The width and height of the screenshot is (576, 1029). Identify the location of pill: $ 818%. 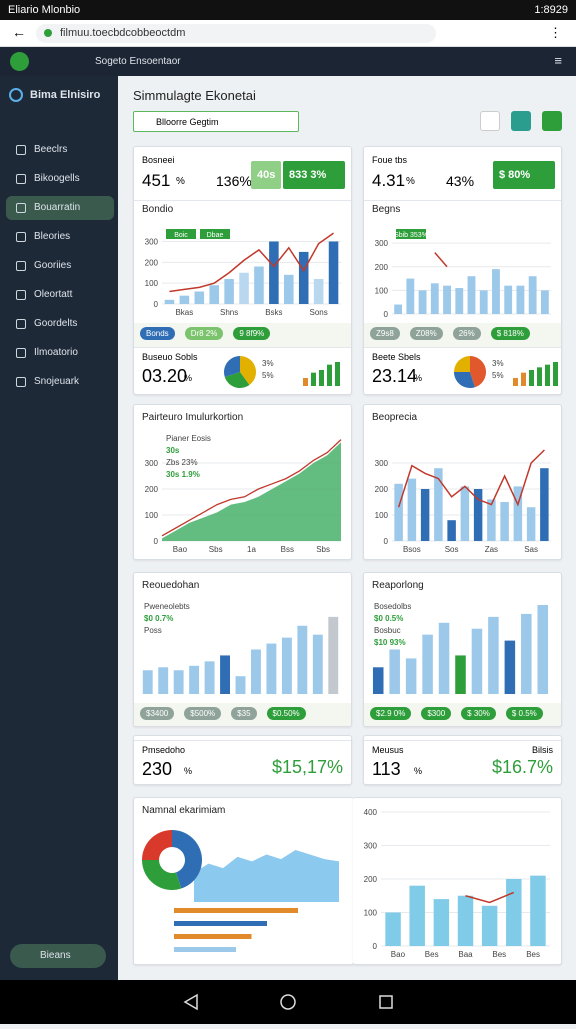
(510, 333).